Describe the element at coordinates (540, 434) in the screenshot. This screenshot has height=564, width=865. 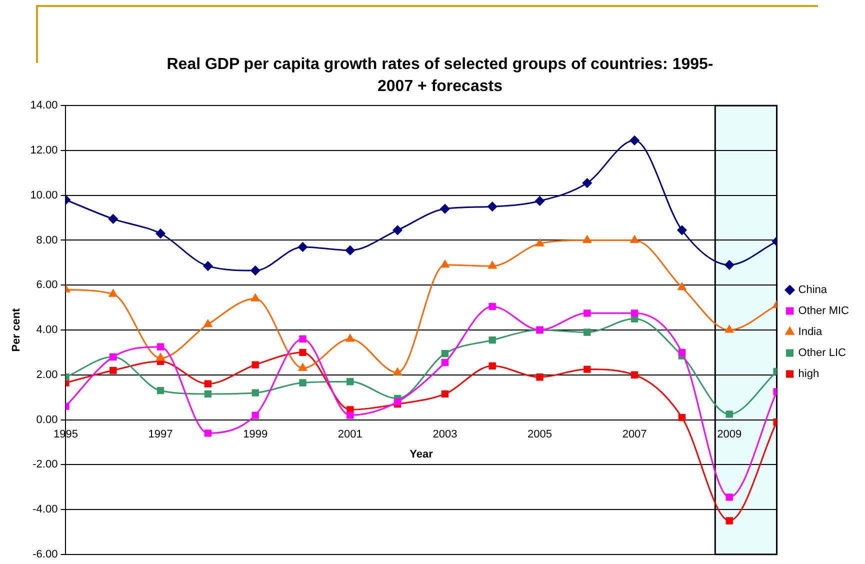
I see `x-tick-label: 2005` at that location.